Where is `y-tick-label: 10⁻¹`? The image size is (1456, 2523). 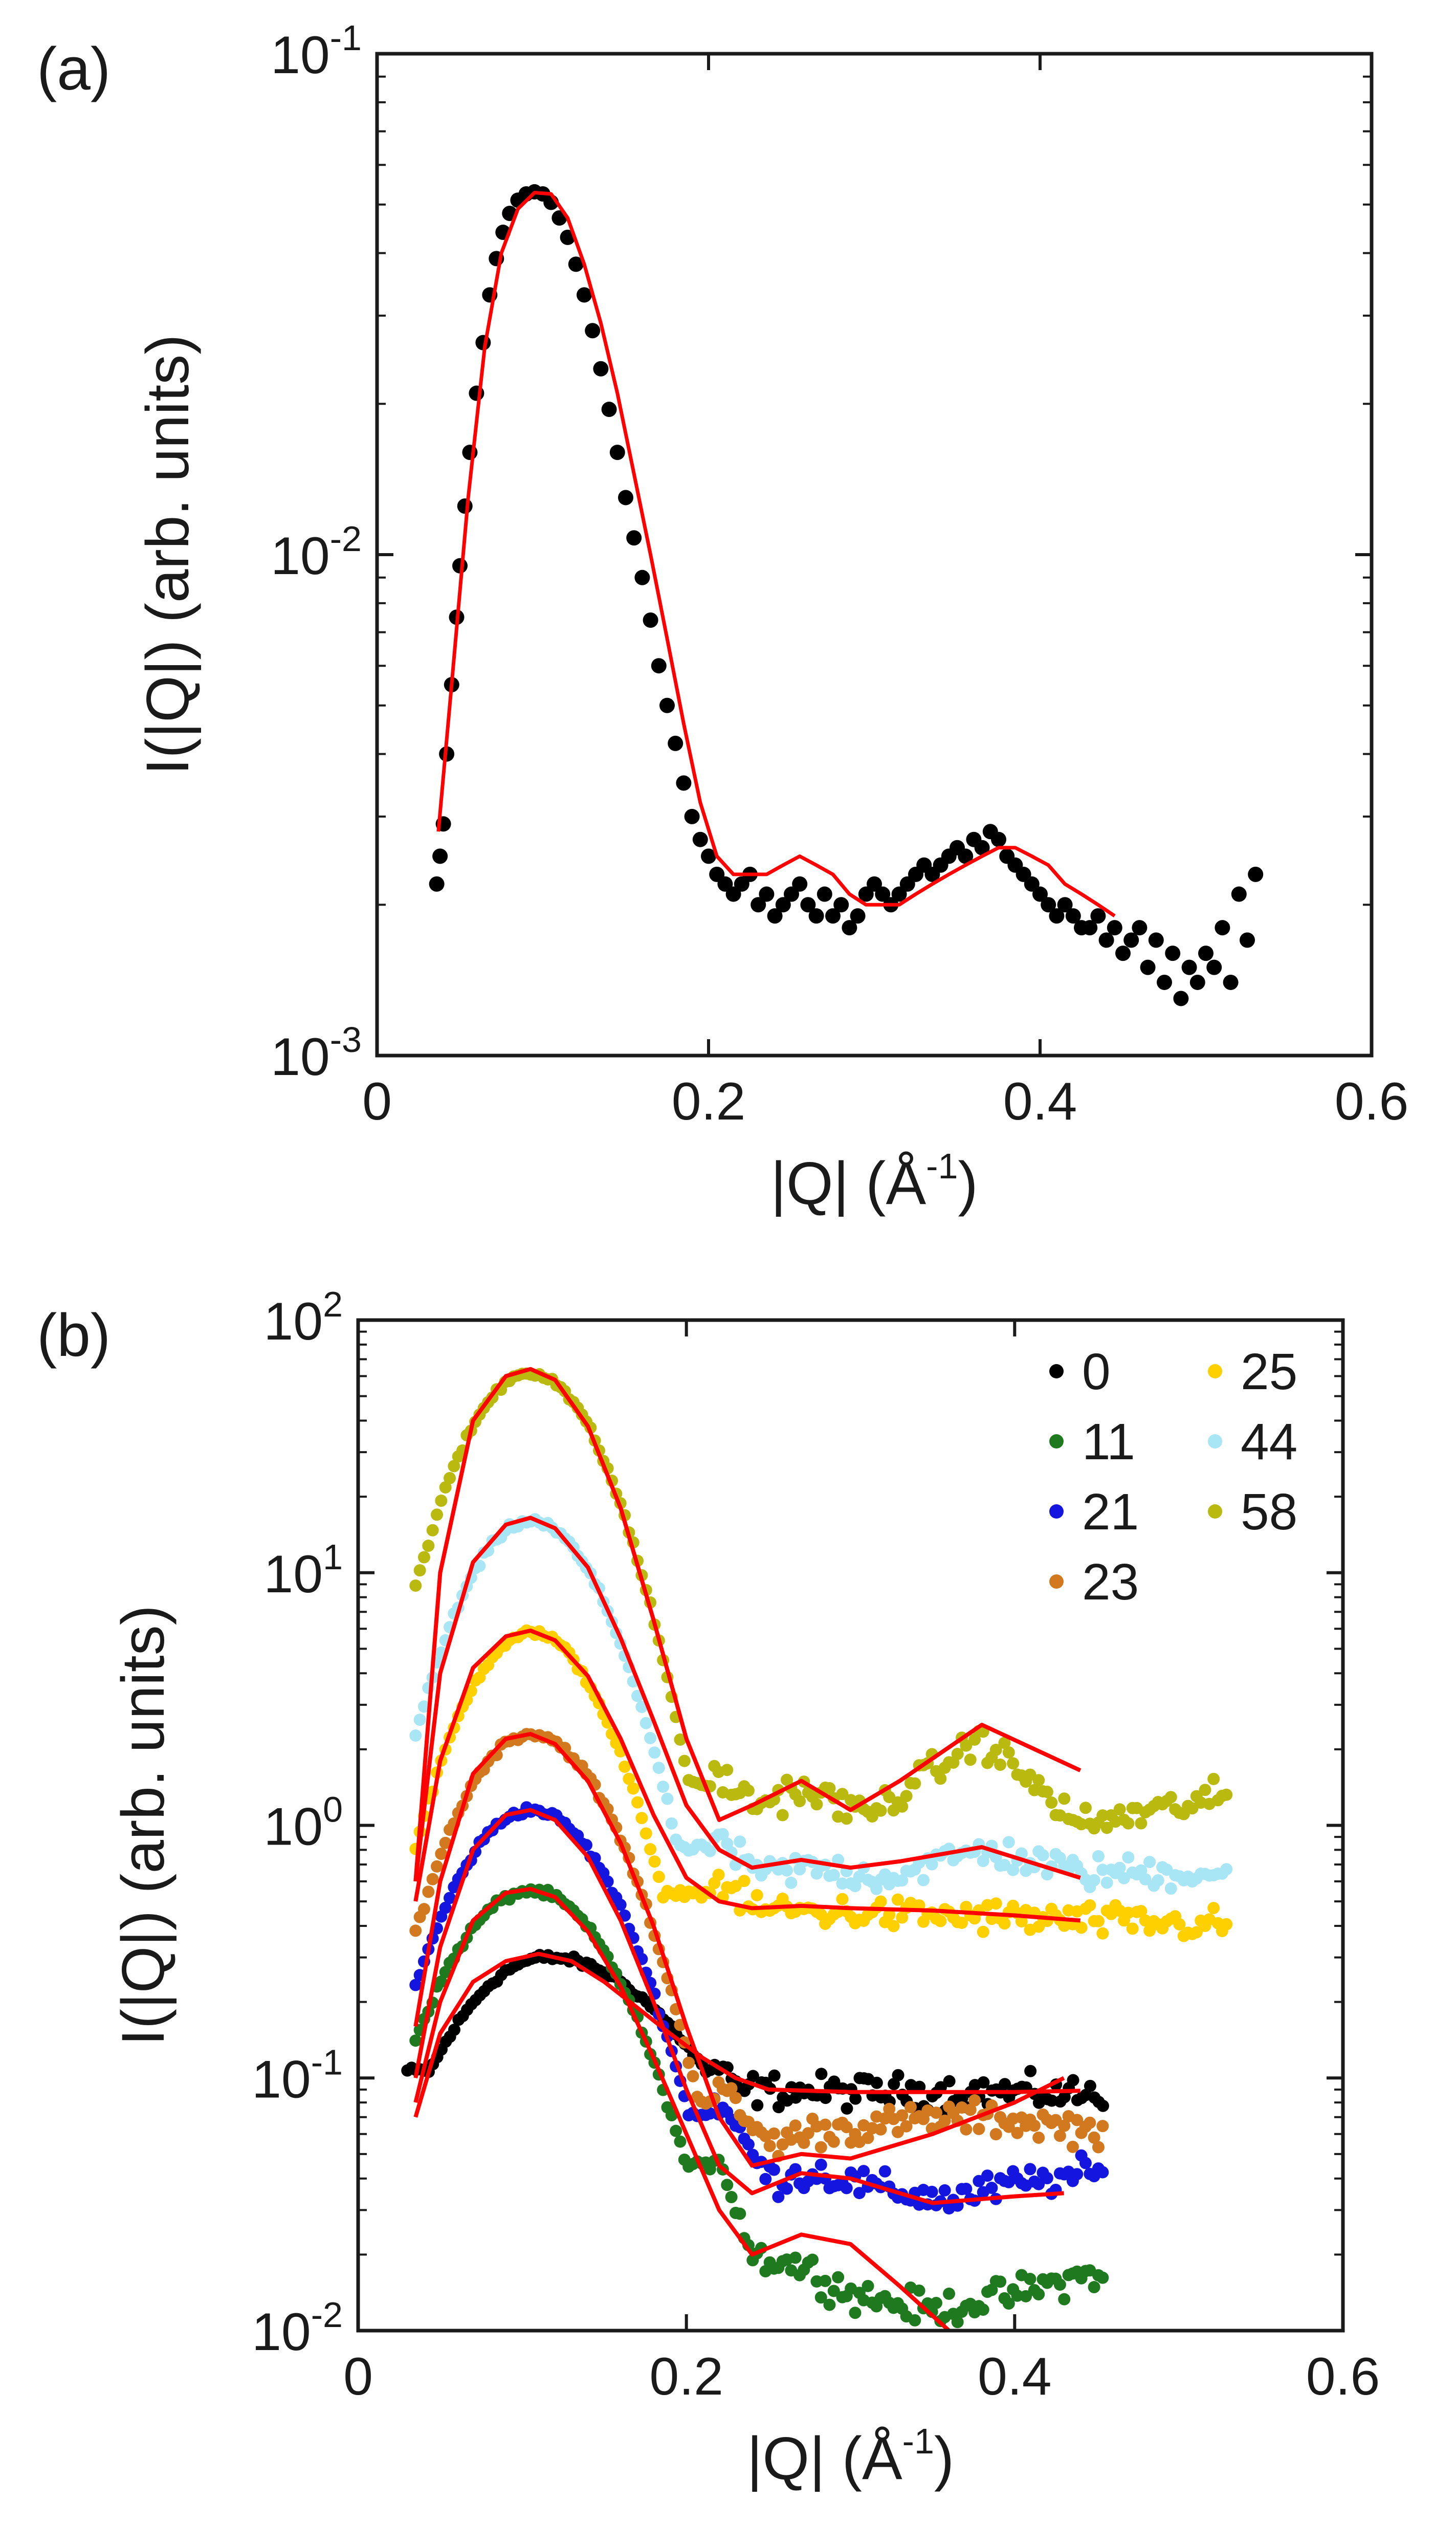
y-tick-label: 10⁻¹ is located at coordinates (297, 2075).